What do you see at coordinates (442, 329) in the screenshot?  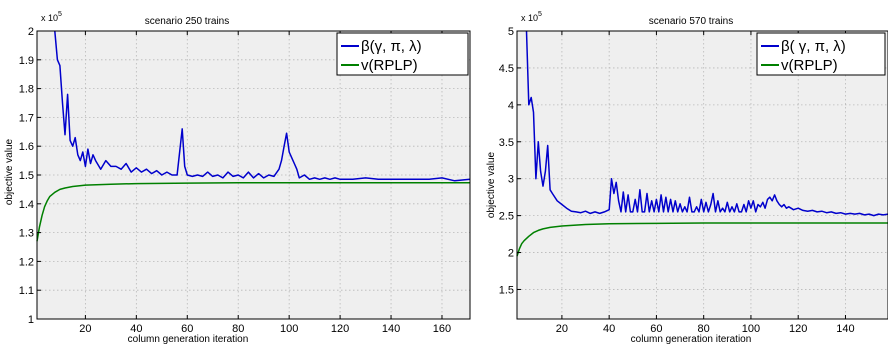 I see `x-tick-label: 160` at bounding box center [442, 329].